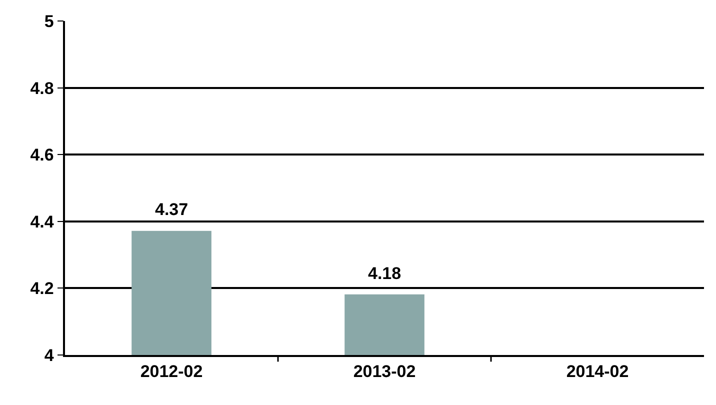 Image resolution: width=716 pixels, height=405 pixels. I want to click on x-tick-label: 2012-02, so click(171, 372).